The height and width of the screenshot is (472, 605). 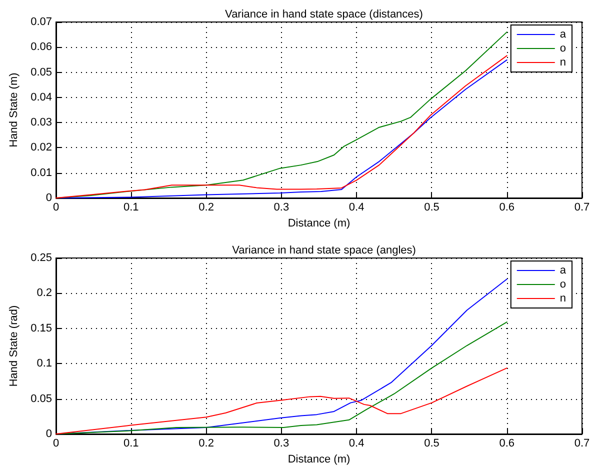 I want to click on y-tick-label: 0.03, so click(x=41, y=122).